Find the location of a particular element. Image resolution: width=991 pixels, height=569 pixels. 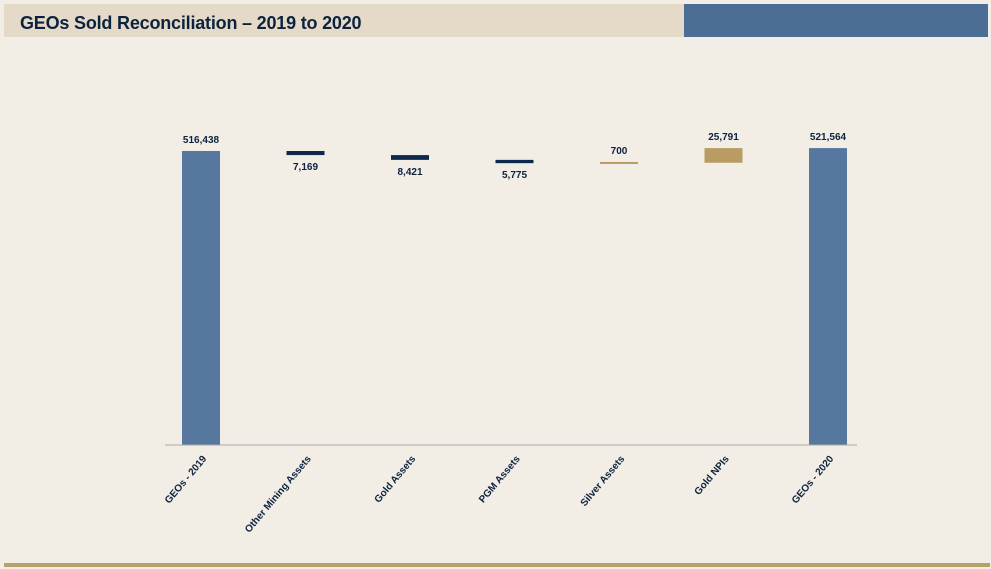

category-label-geos-2019: GEOs - 2019 is located at coordinates (186, 480).